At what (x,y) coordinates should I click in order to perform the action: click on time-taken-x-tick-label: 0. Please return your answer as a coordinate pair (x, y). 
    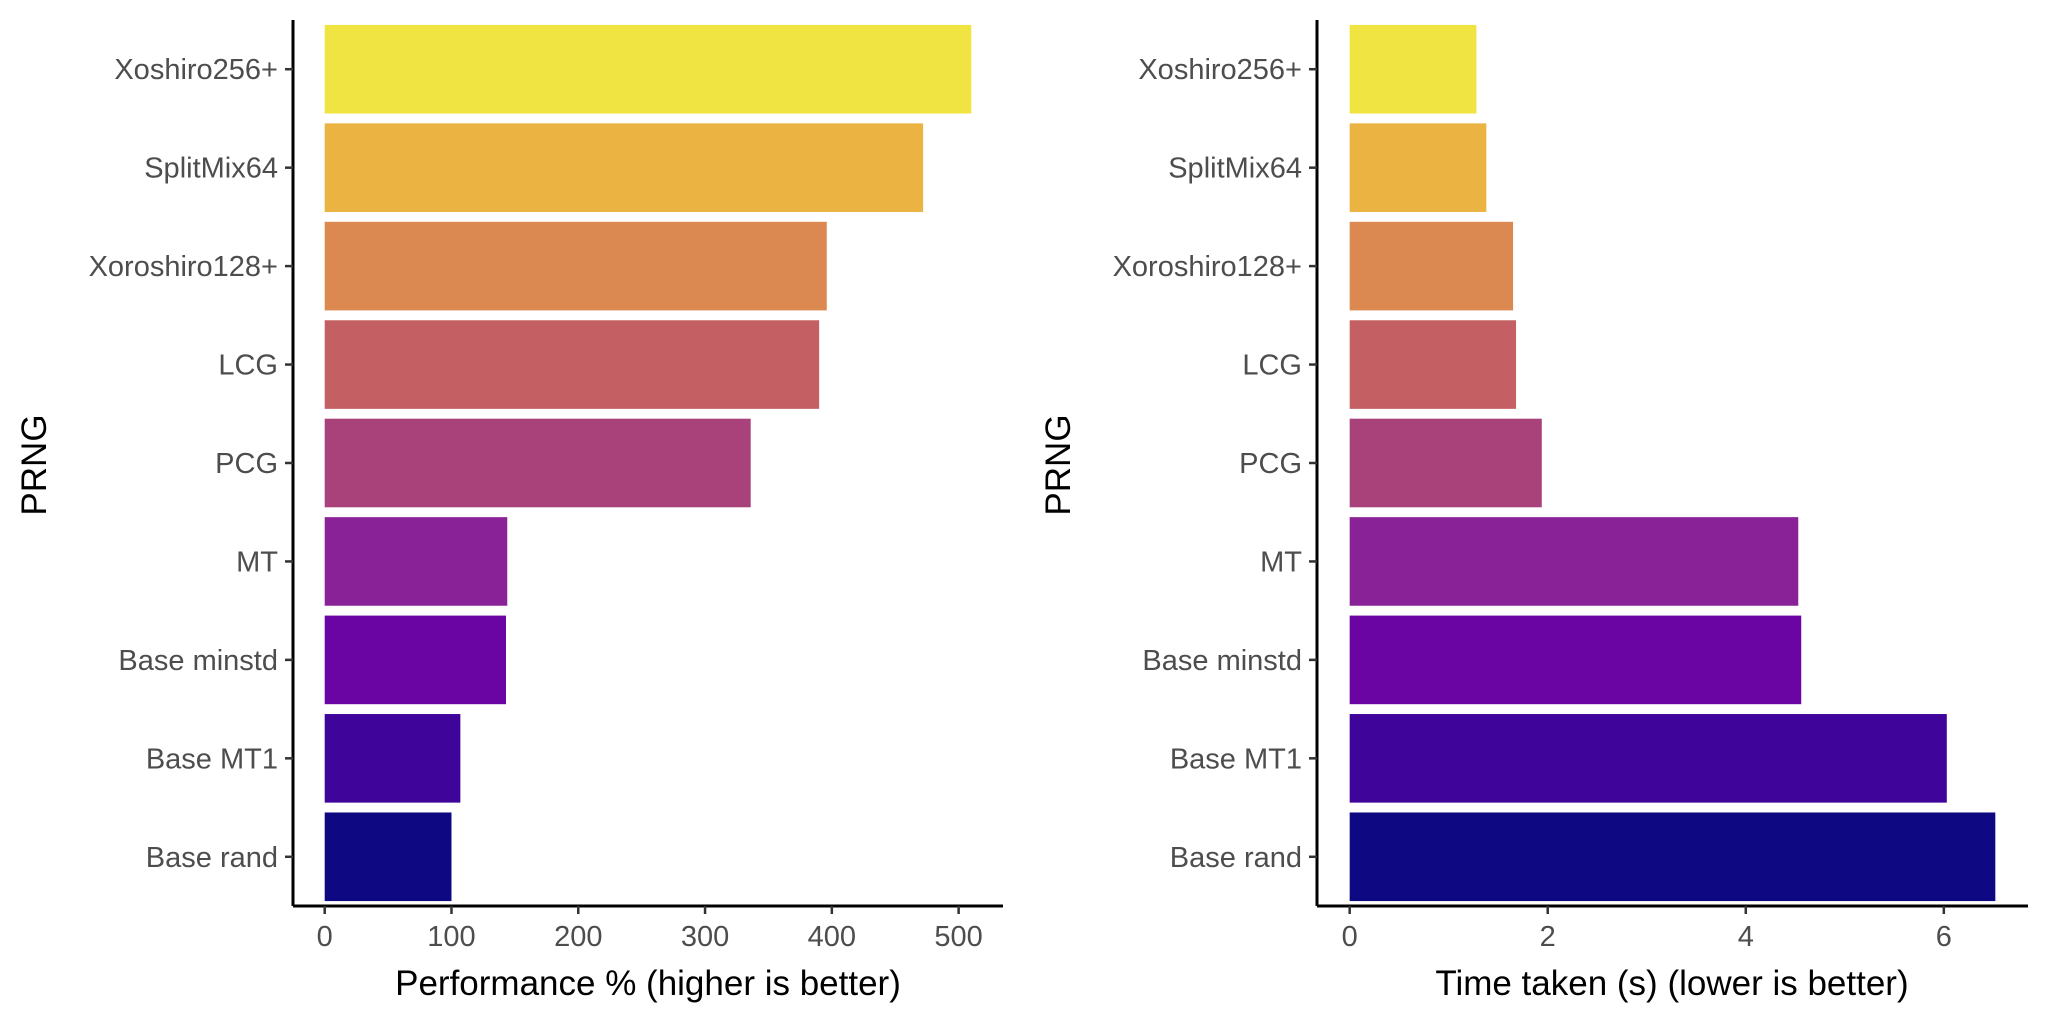
    Looking at the image, I should click on (1350, 937).